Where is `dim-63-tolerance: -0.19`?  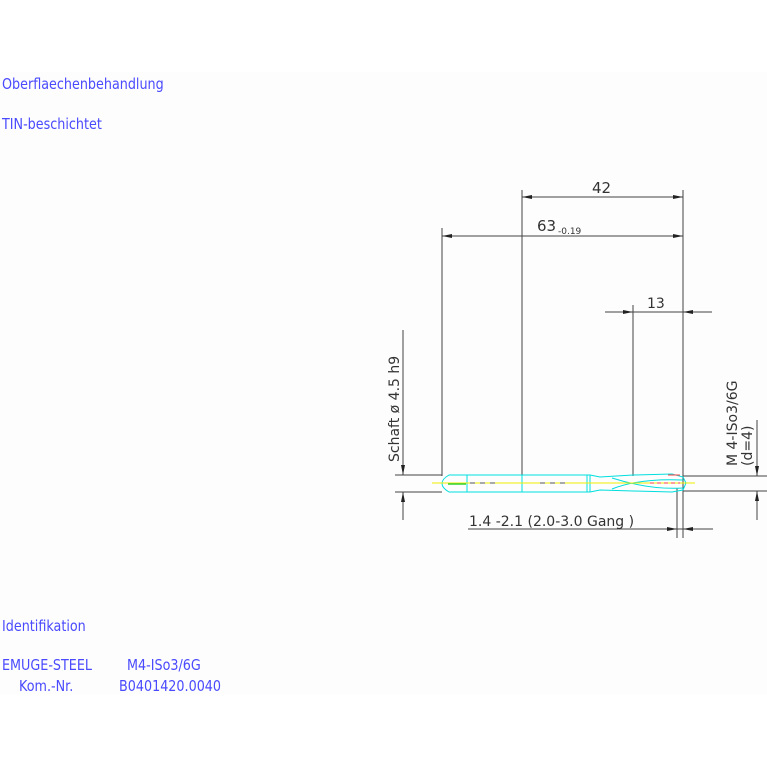 dim-63-tolerance: -0.19 is located at coordinates (570, 232).